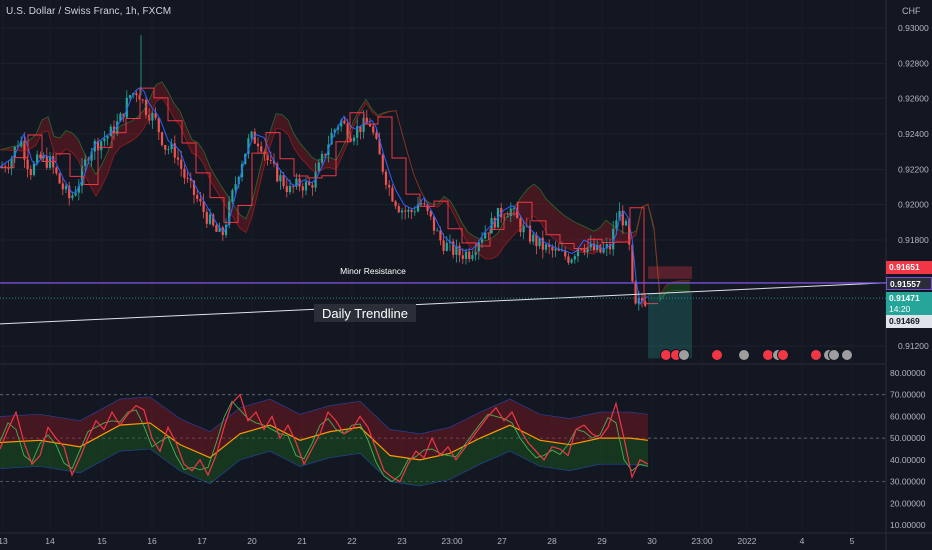 Image resolution: width=932 pixels, height=550 pixels. What do you see at coordinates (909, 283) in the screenshot?
I see `resistance-price-tag: 0.91557` at bounding box center [909, 283].